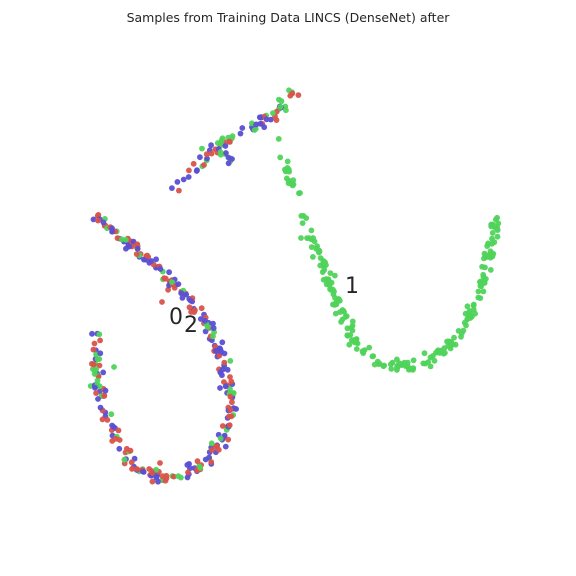  What do you see at coordinates (176, 317) in the screenshot?
I see `cluster-label-0: 0` at bounding box center [176, 317].